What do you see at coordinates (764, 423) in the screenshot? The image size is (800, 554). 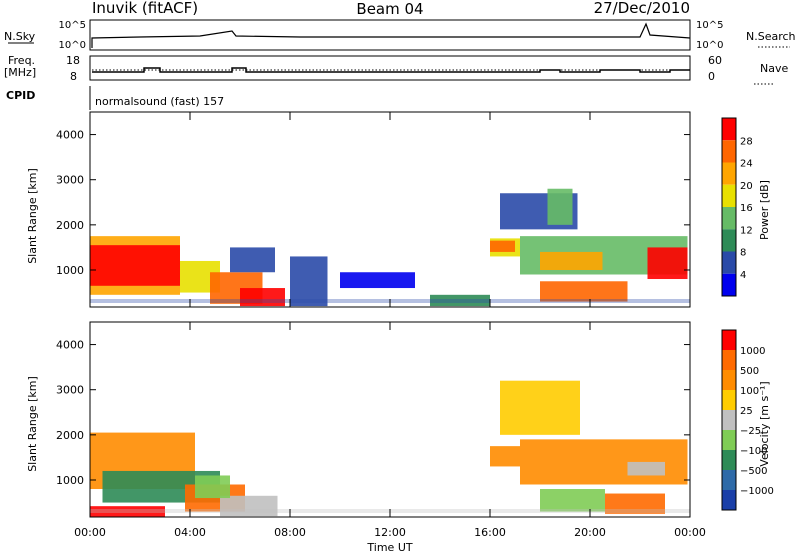 I see `velocity-colorbar-label: Velocity [m s⁻¹]` at bounding box center [764, 423].